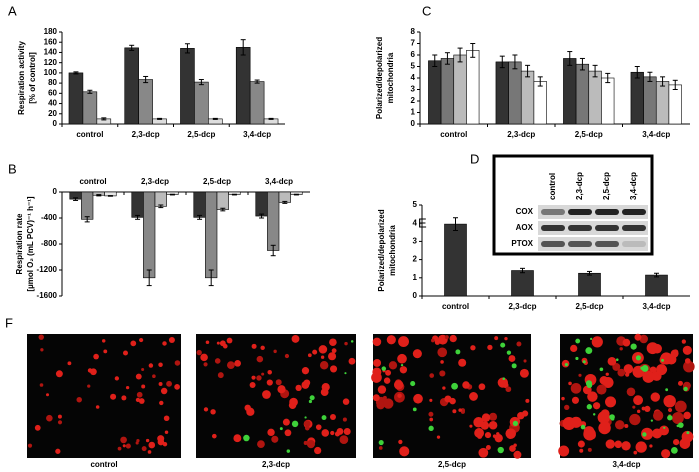  Describe the element at coordinates (525, 227) in the screenshot. I see `row-label: AOX` at that location.